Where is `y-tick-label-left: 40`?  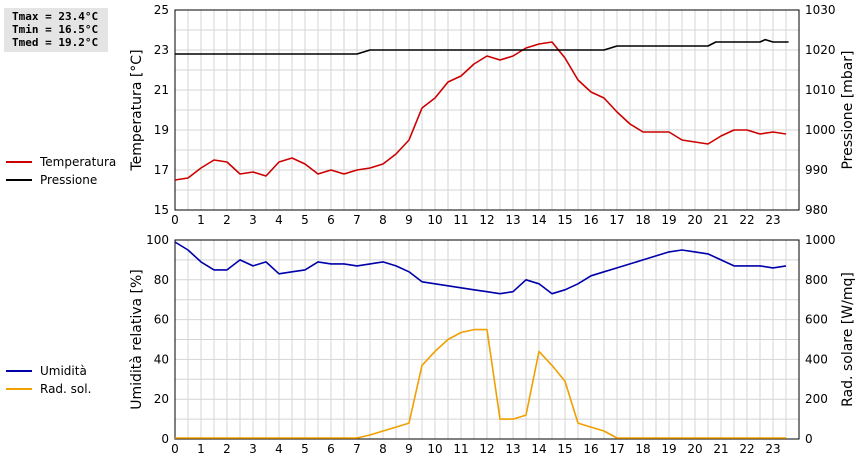 y-tick-label-left: 40 is located at coordinates (161, 359).